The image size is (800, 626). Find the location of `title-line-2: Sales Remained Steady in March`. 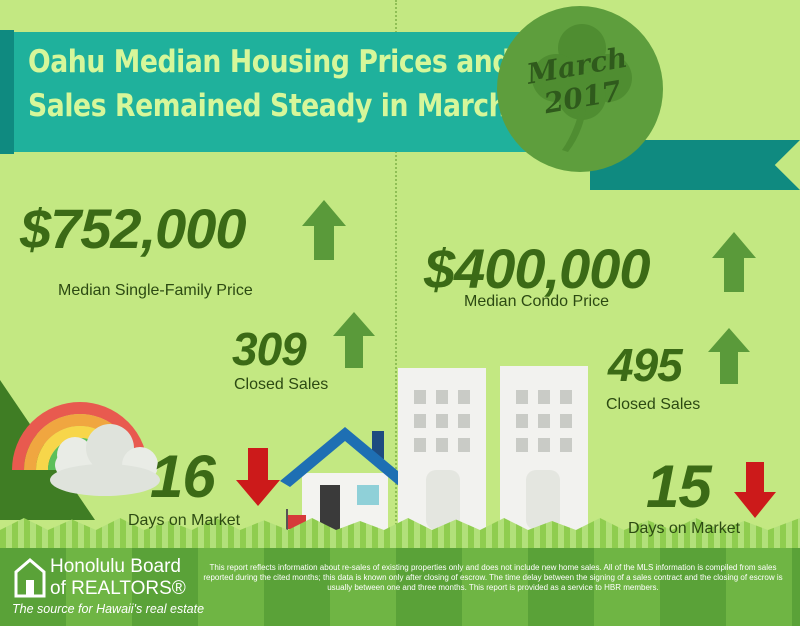

title-line-2: Sales Remained Steady in March is located at coordinates (268, 106).